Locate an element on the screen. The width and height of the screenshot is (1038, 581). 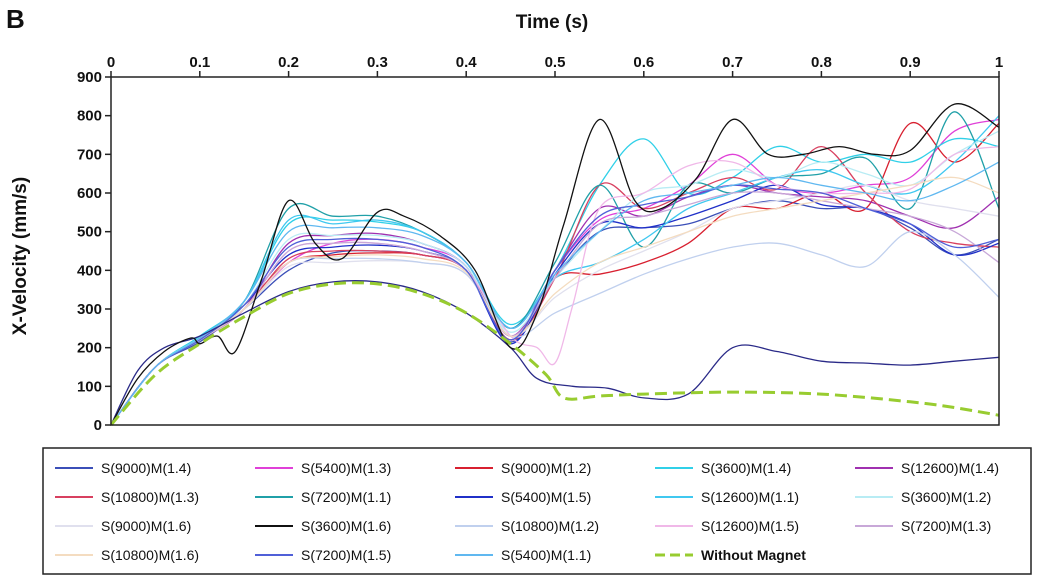
legend-label: S(7200)M(1.1) is located at coordinates (346, 497).